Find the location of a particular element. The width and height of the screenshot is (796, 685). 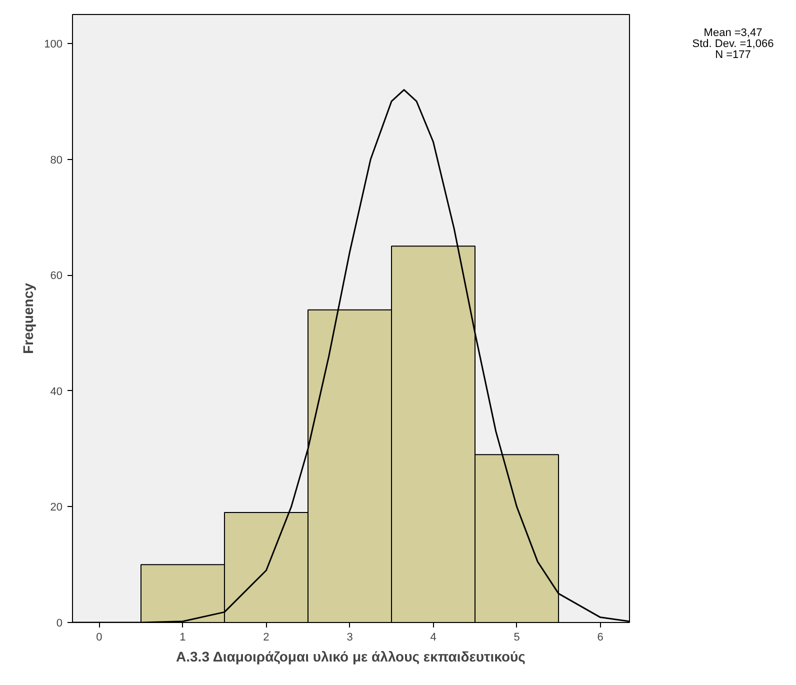

x-tick-label: 1 is located at coordinates (183, 638).